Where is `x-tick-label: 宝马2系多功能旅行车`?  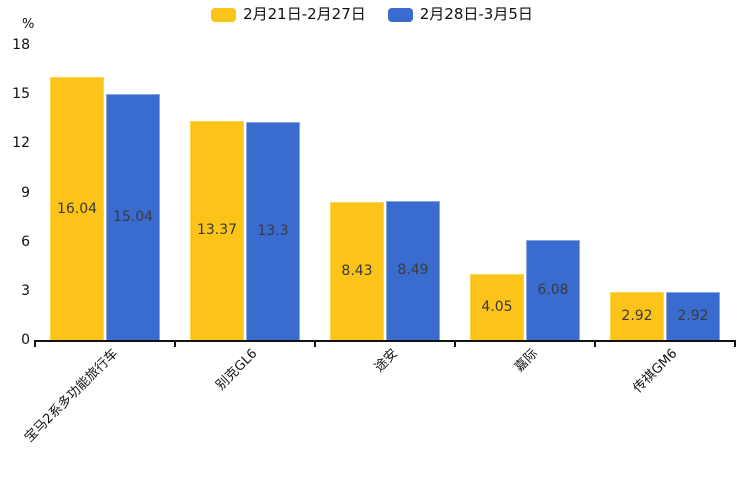 x-tick-label: 宝马2系多功能旅行车 is located at coordinates (71, 396).